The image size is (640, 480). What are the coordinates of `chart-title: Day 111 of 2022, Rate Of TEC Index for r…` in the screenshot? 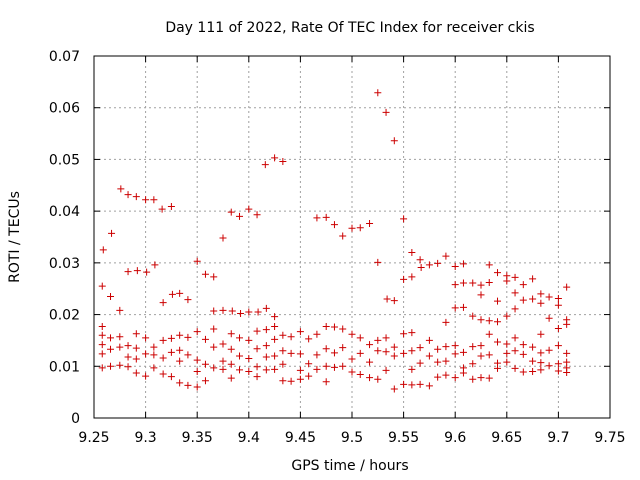 It's located at (349, 28).